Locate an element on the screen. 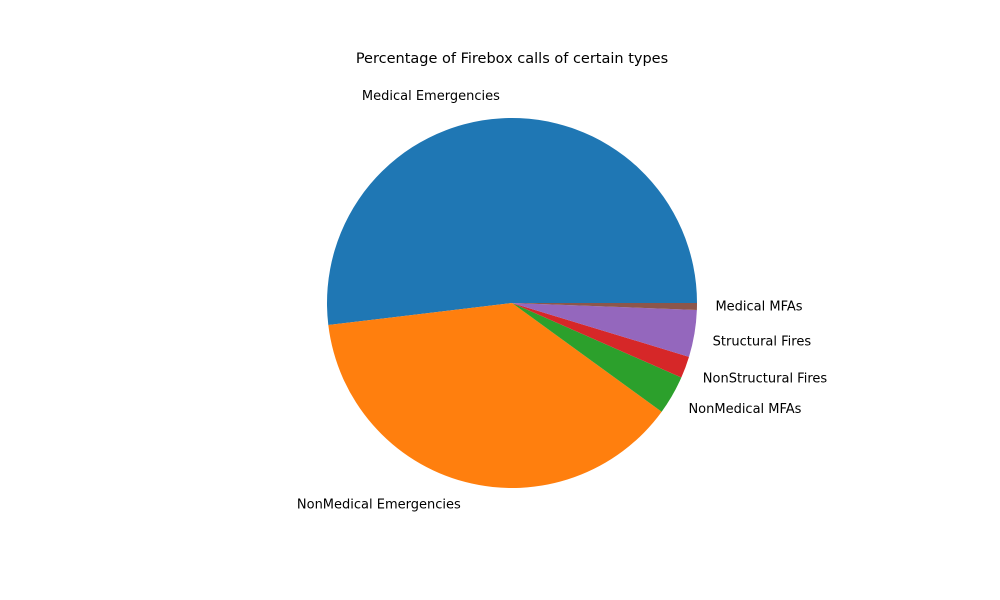 The width and height of the screenshot is (1000, 600). slice-label-nonmedical-mfas: NonMedical MFAs is located at coordinates (744, 409).